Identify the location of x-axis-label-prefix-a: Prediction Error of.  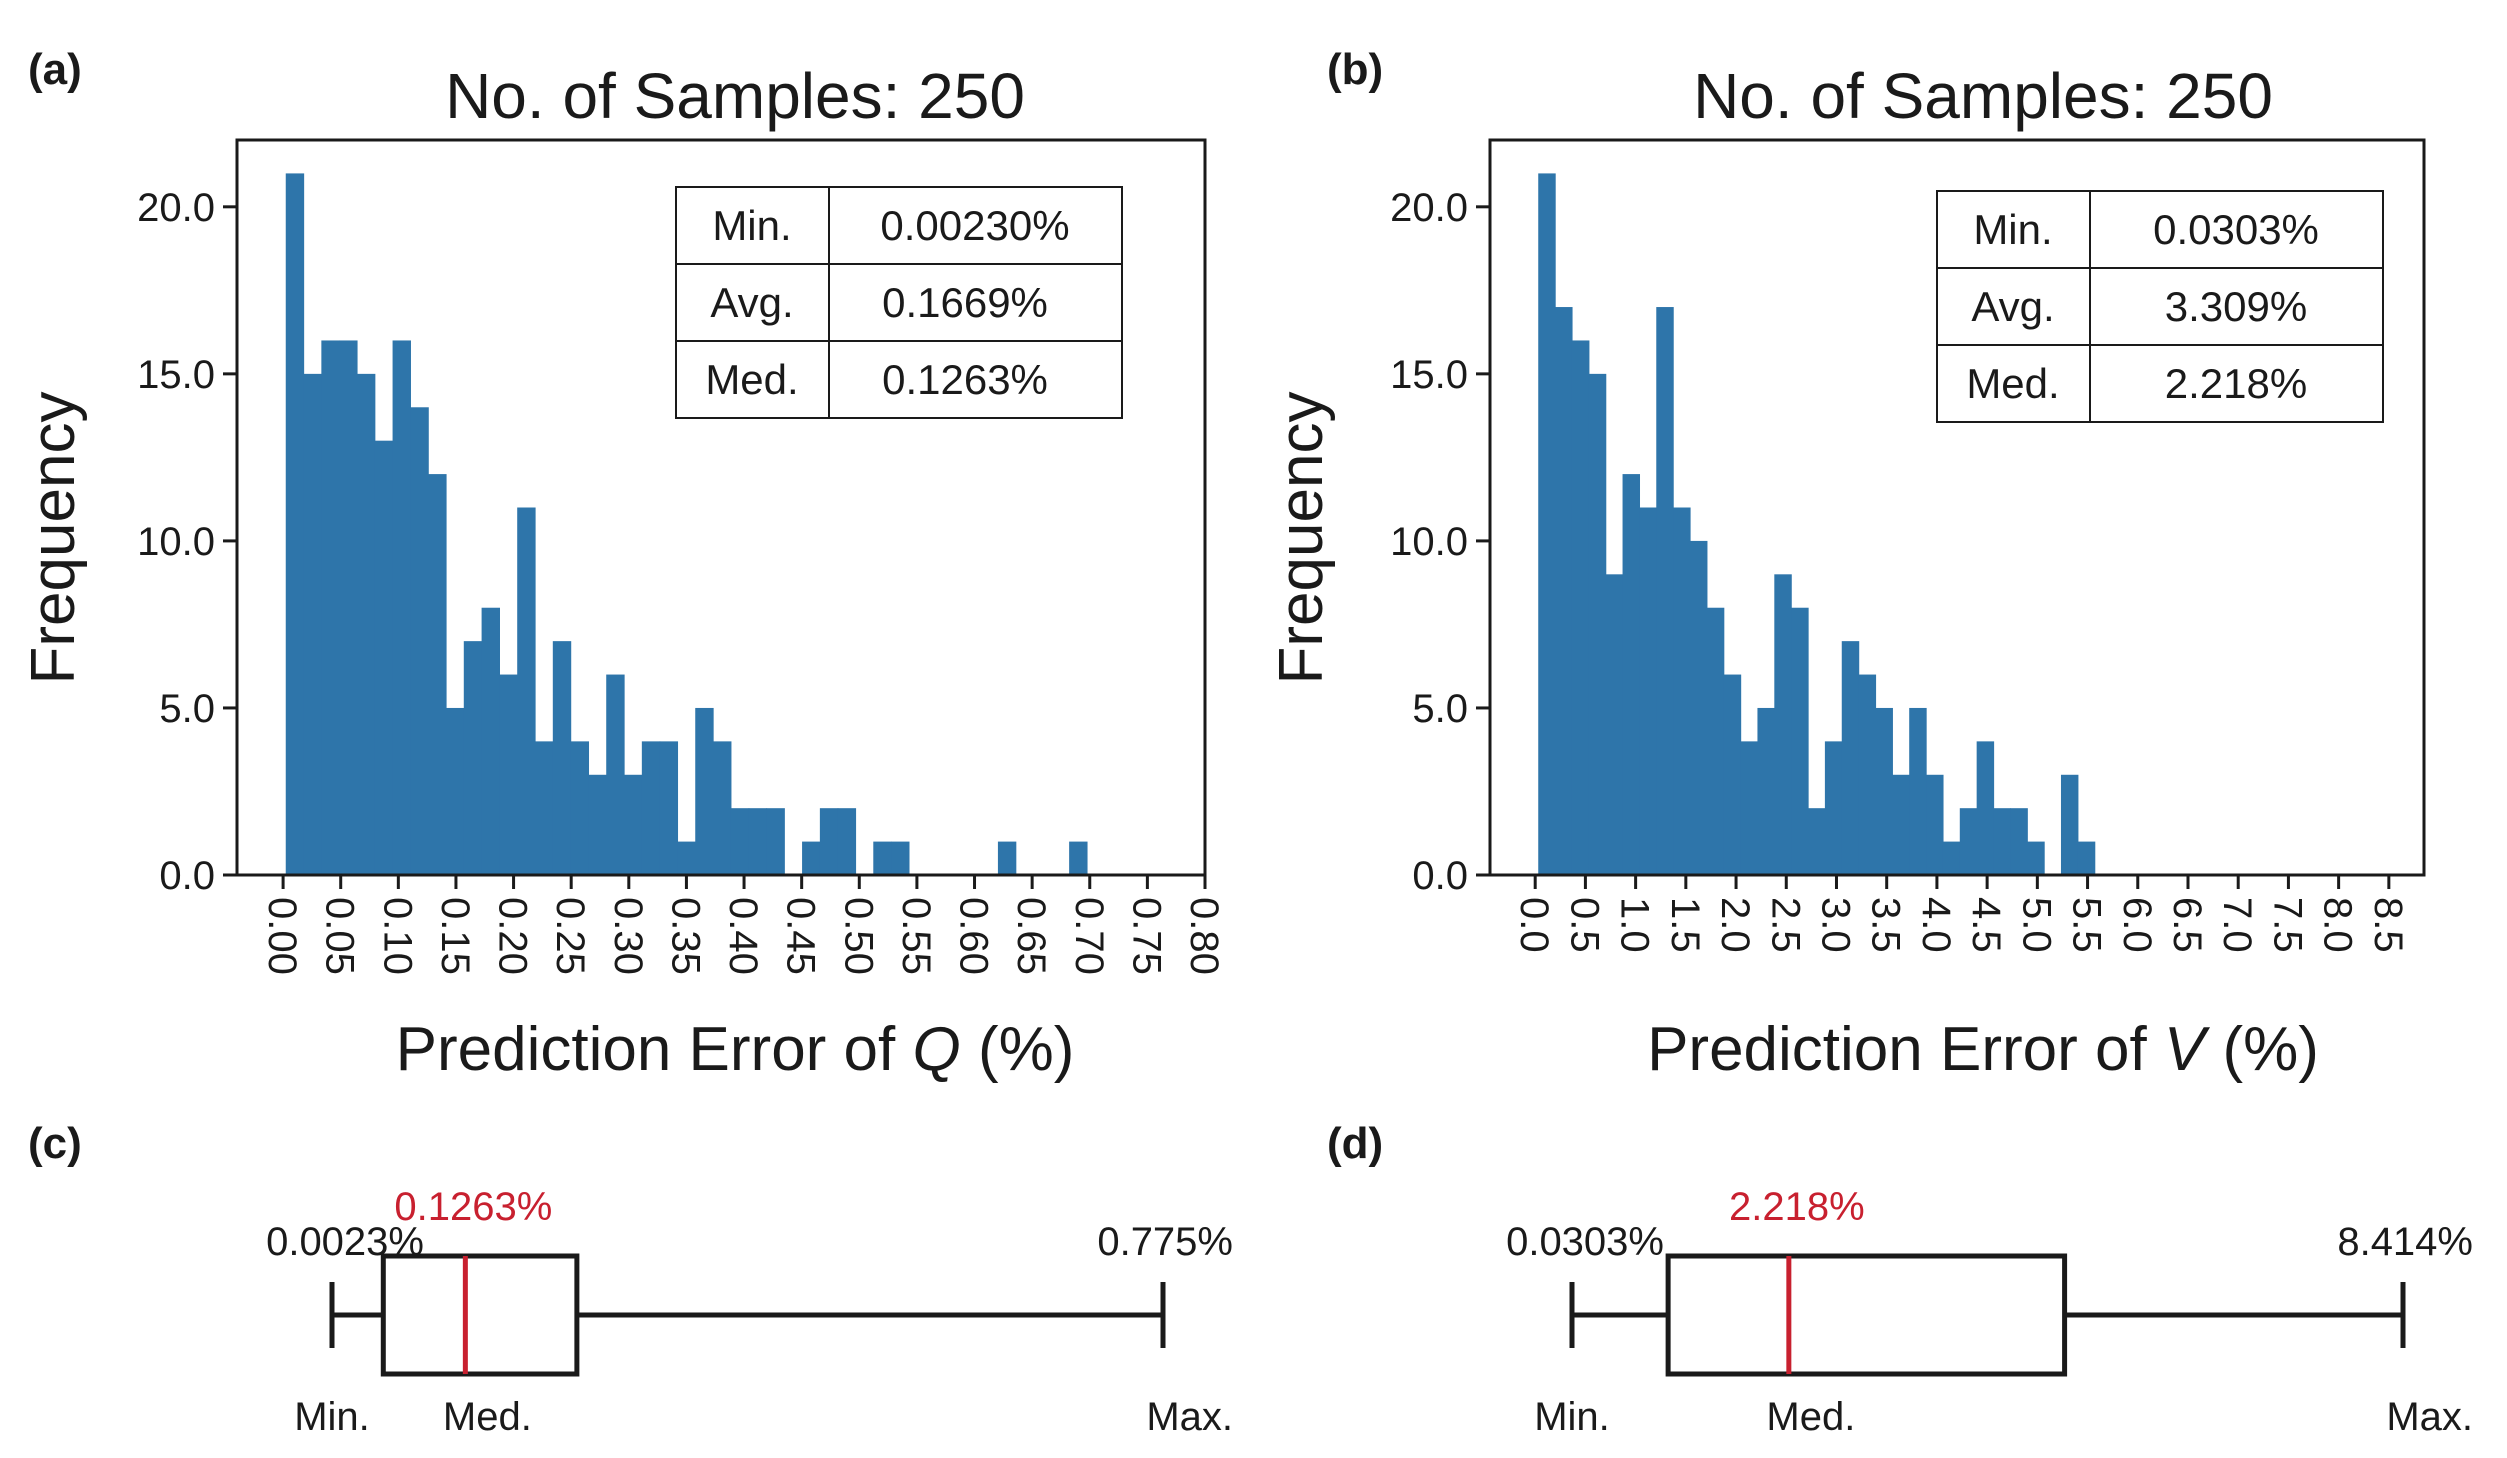
(654, 1049).